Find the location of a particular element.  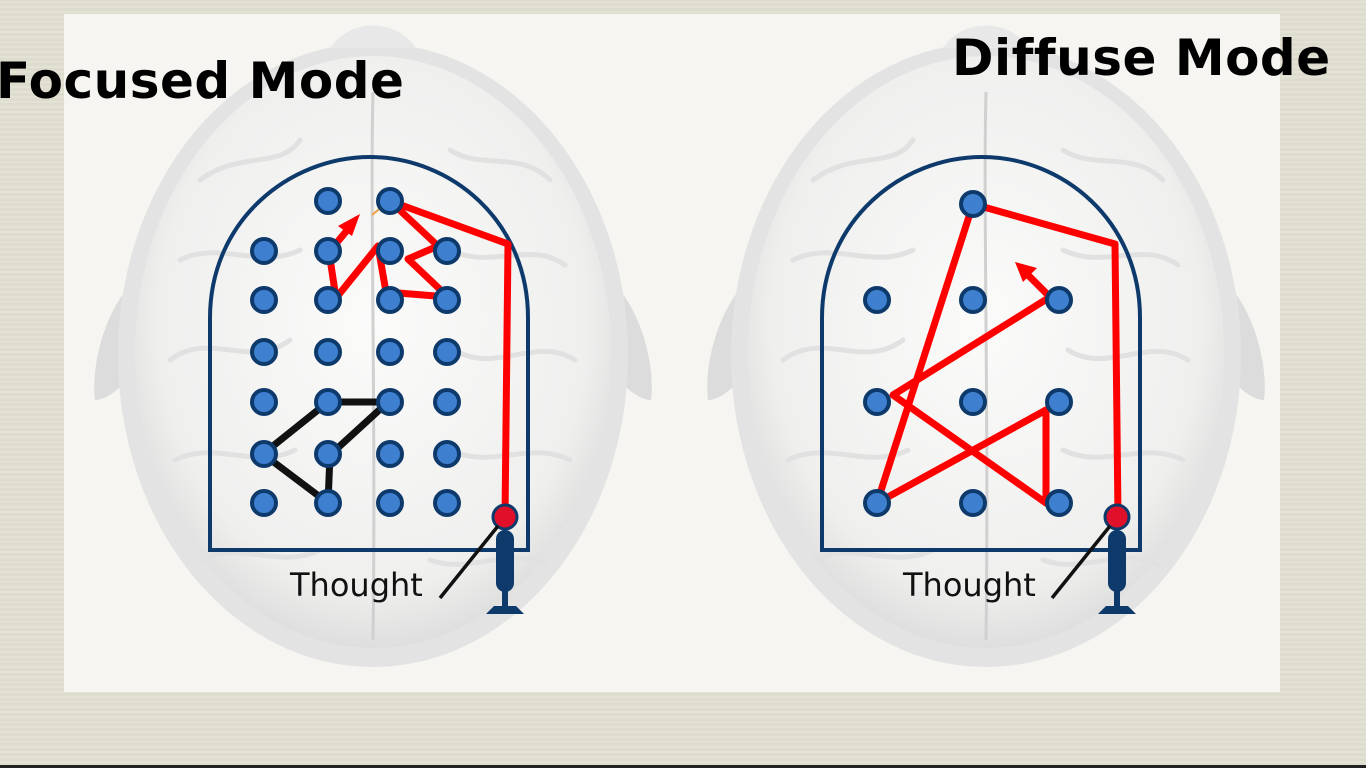

diffuse-table-frame is located at coordinates (981, 353).